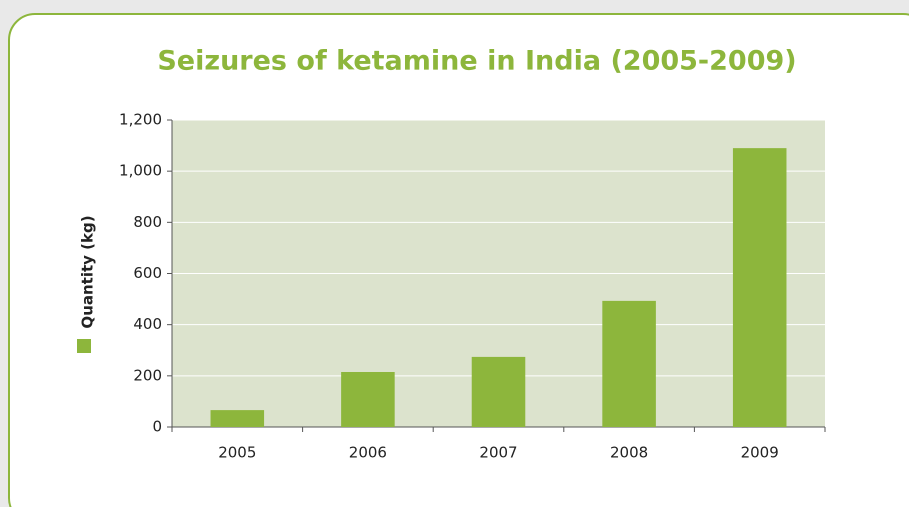 Image resolution: width=909 pixels, height=507 pixels. What do you see at coordinates (147, 222) in the screenshot?
I see `y-tick-label: 800` at bounding box center [147, 222].